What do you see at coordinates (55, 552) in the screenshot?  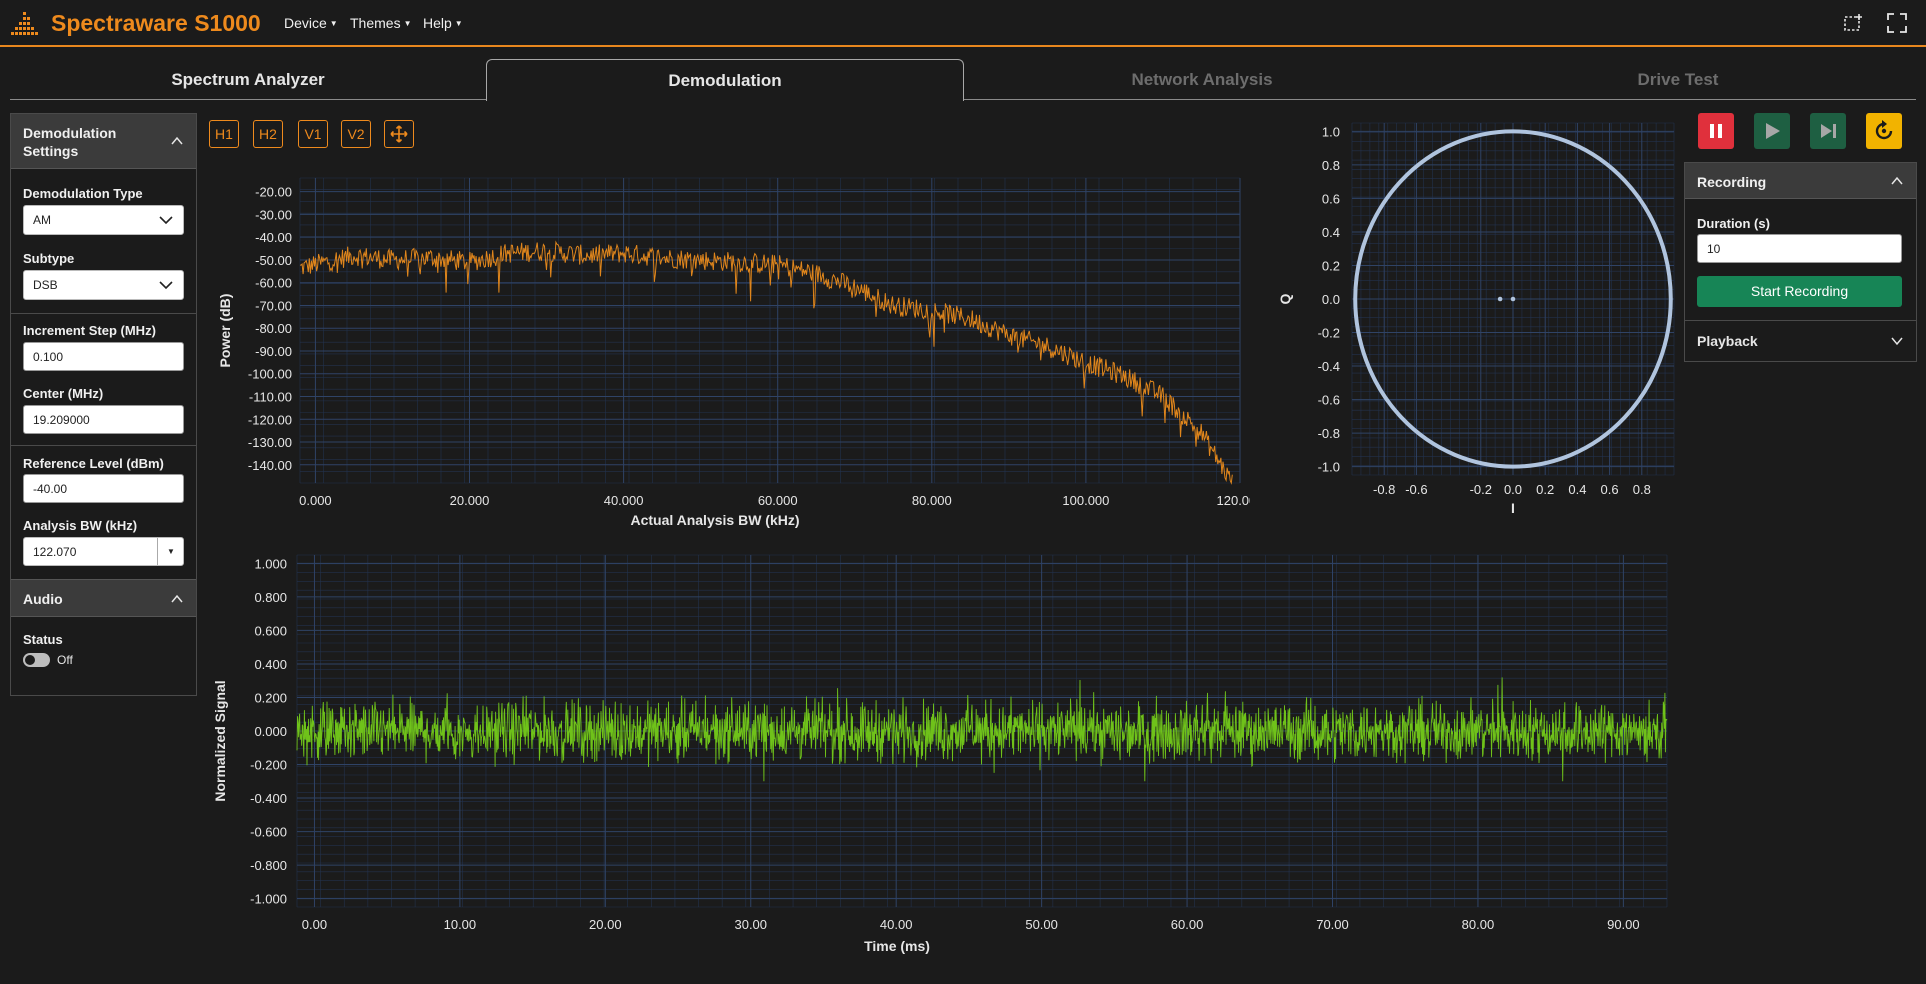 I see `analysis-bw-value: 122.070` at bounding box center [55, 552].